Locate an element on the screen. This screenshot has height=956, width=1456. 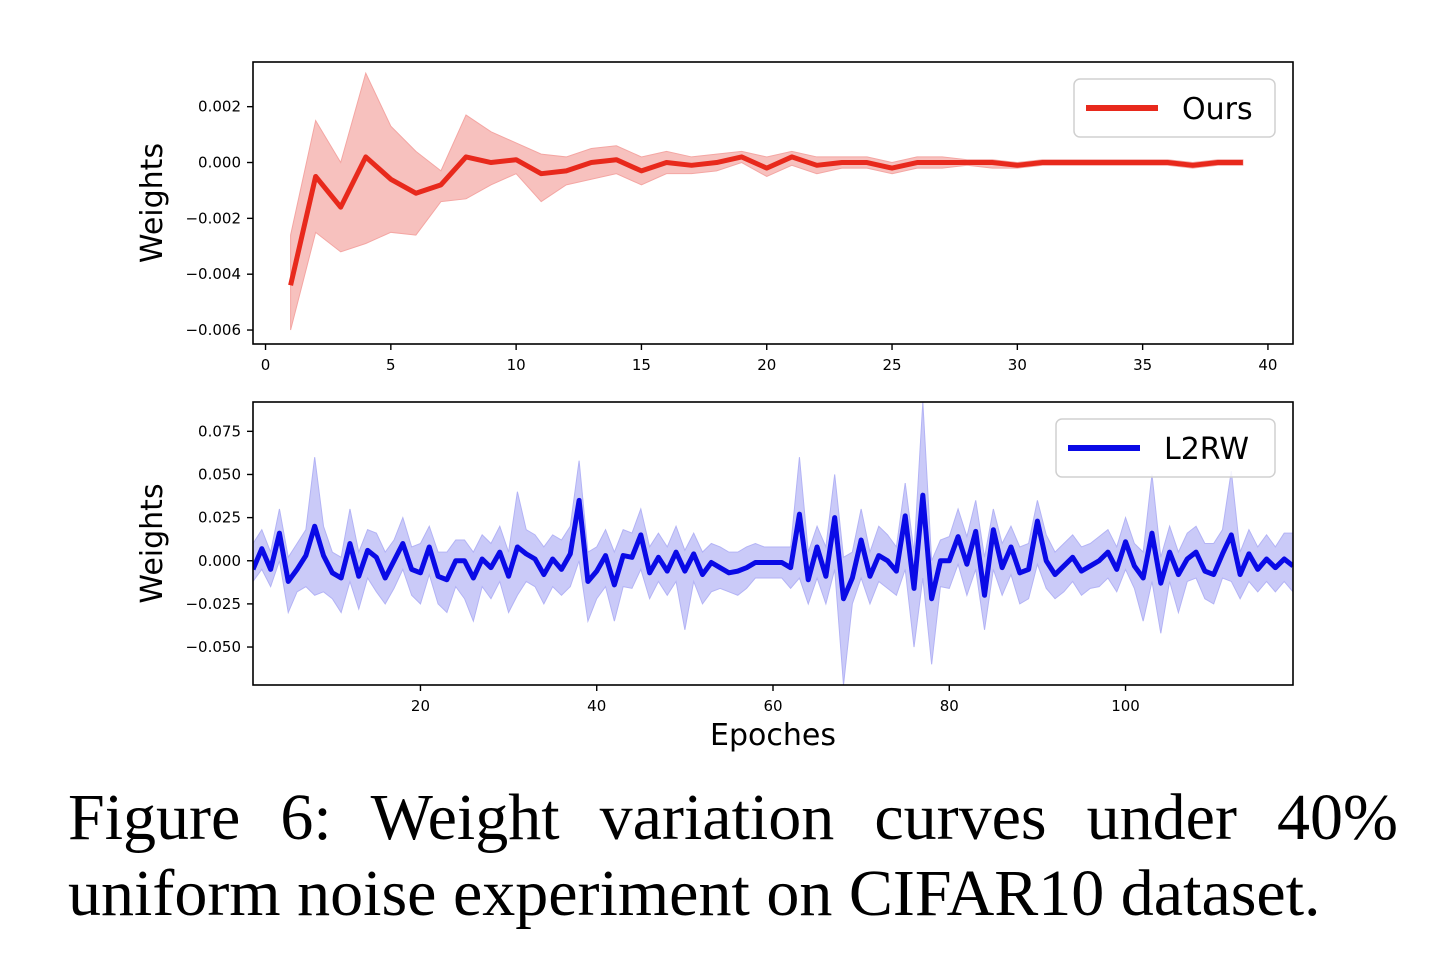
y-tick-label: −0.006 is located at coordinates (213, 330).